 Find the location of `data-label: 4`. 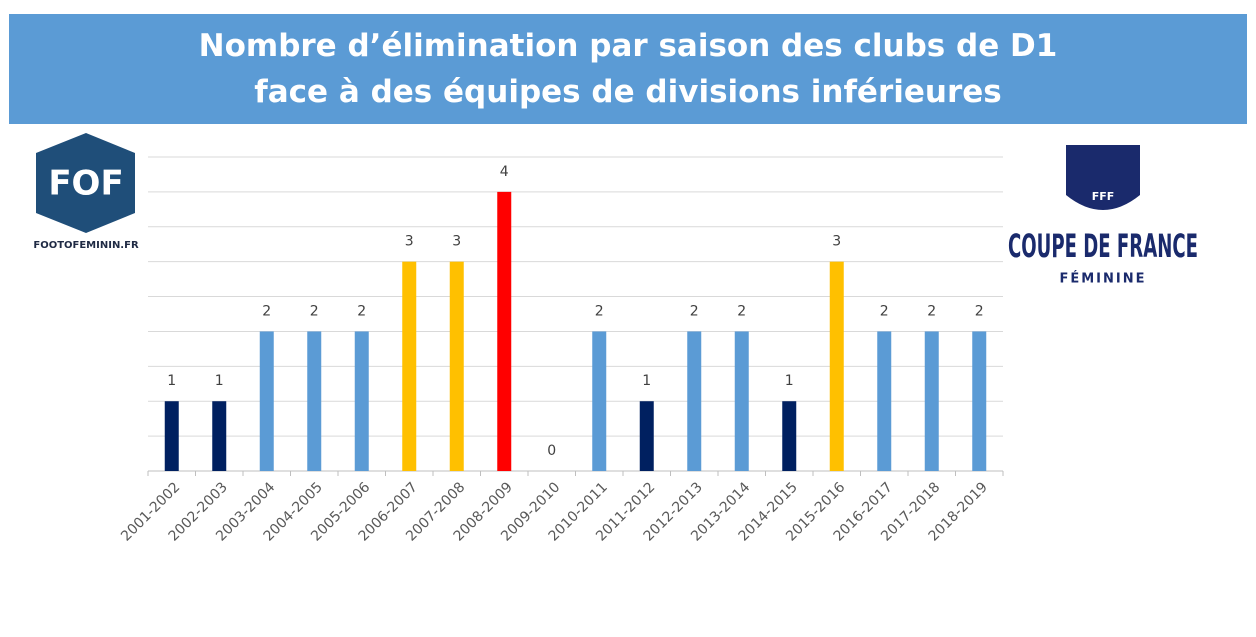

data-label: 4 is located at coordinates (504, 172).